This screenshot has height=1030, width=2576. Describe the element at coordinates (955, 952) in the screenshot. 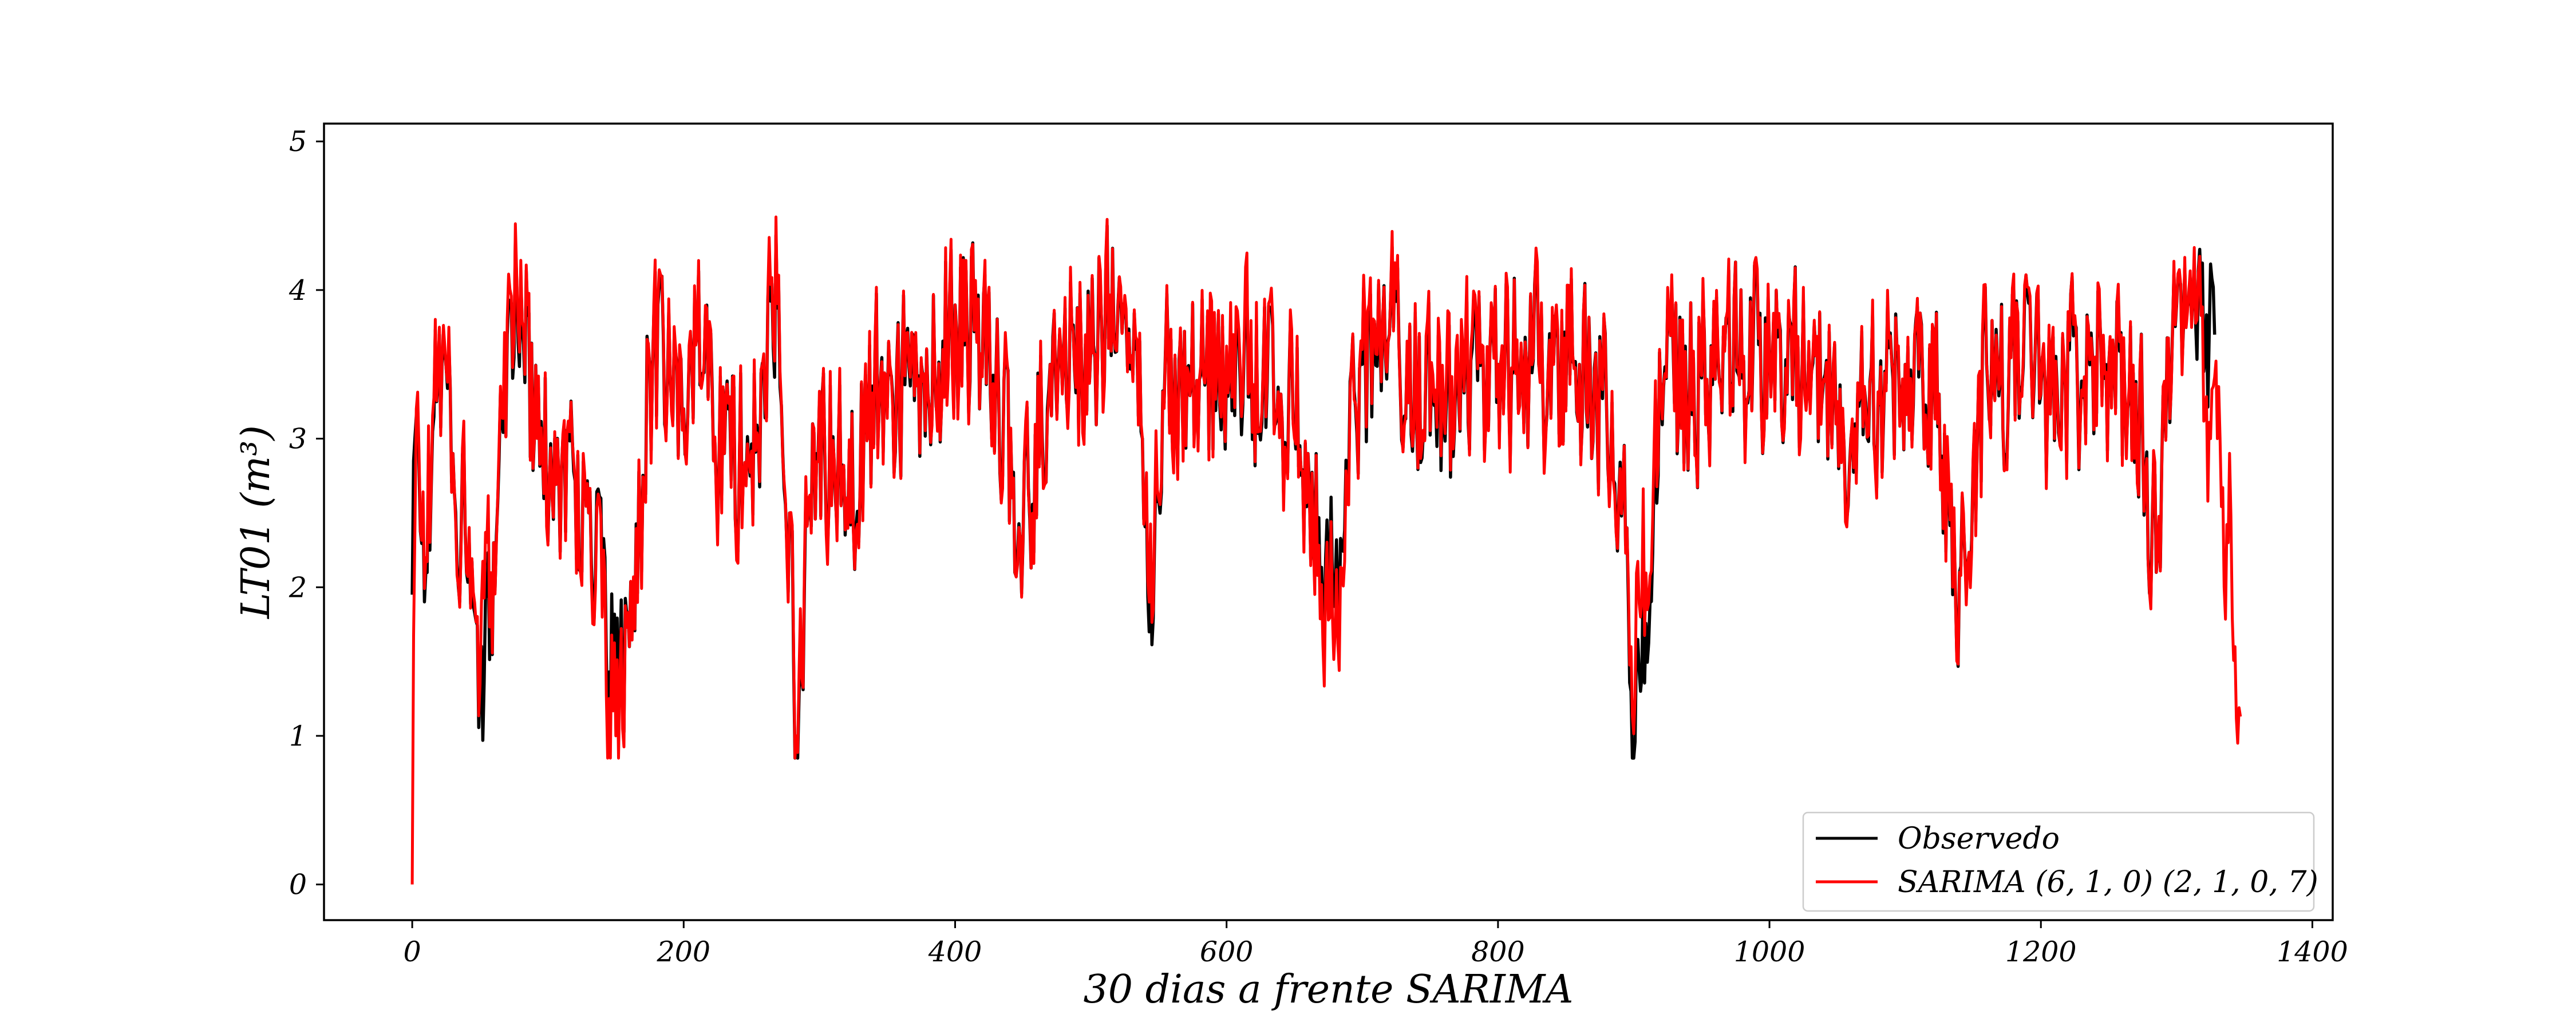

I see `x-tick-label: 400` at that location.